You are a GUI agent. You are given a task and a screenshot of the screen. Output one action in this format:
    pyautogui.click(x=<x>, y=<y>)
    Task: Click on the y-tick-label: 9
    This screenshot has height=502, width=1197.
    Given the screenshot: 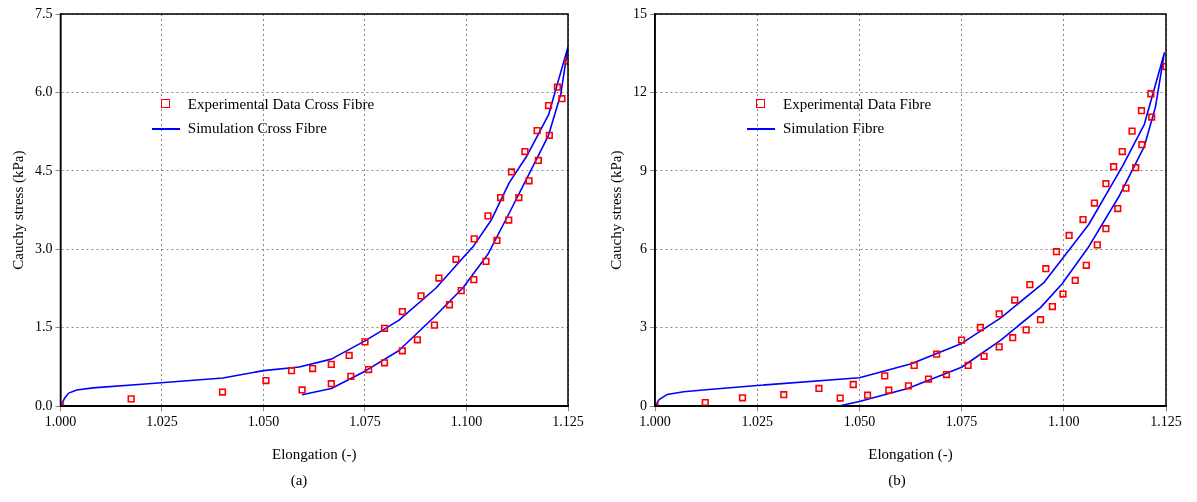 What is the action you would take?
    pyautogui.click(x=643, y=170)
    